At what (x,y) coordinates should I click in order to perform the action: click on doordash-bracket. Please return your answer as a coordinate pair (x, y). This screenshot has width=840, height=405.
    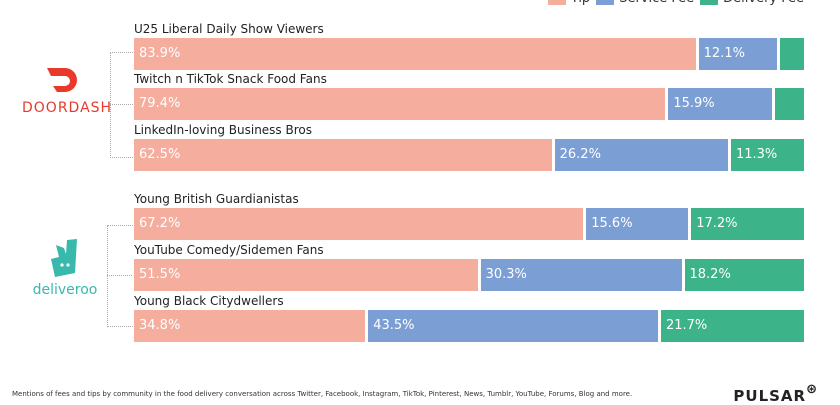
    Looking at the image, I should click on (122, 105).